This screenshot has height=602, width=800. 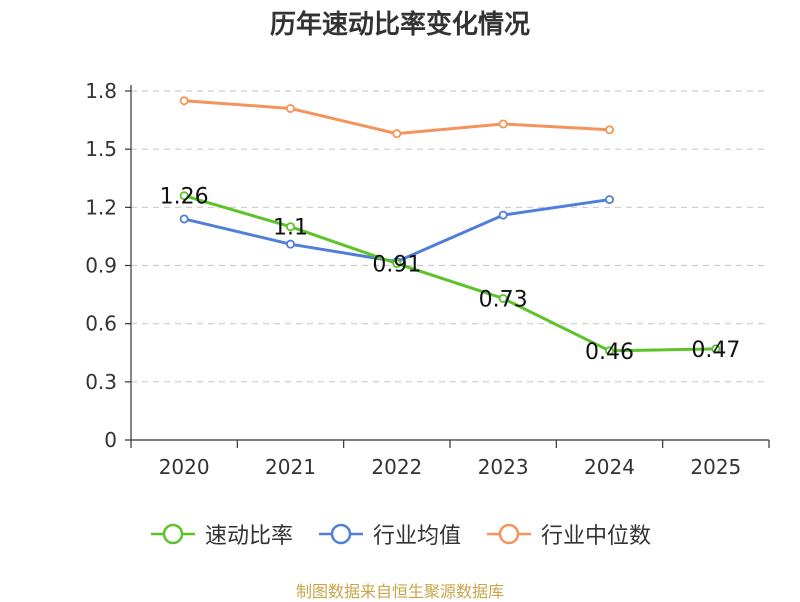 I want to click on x-tick-label: 2021, so click(x=290, y=467).